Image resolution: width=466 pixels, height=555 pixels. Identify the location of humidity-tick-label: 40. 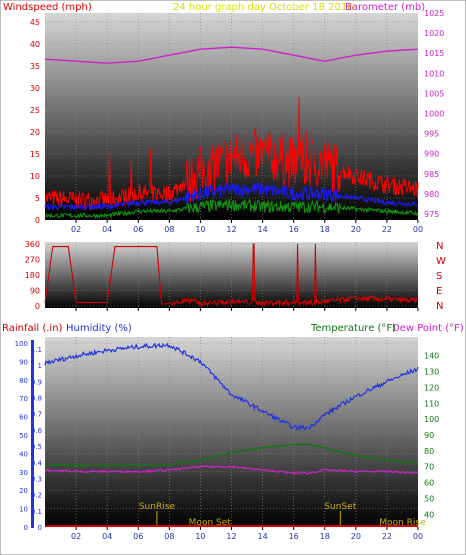
(23, 454).